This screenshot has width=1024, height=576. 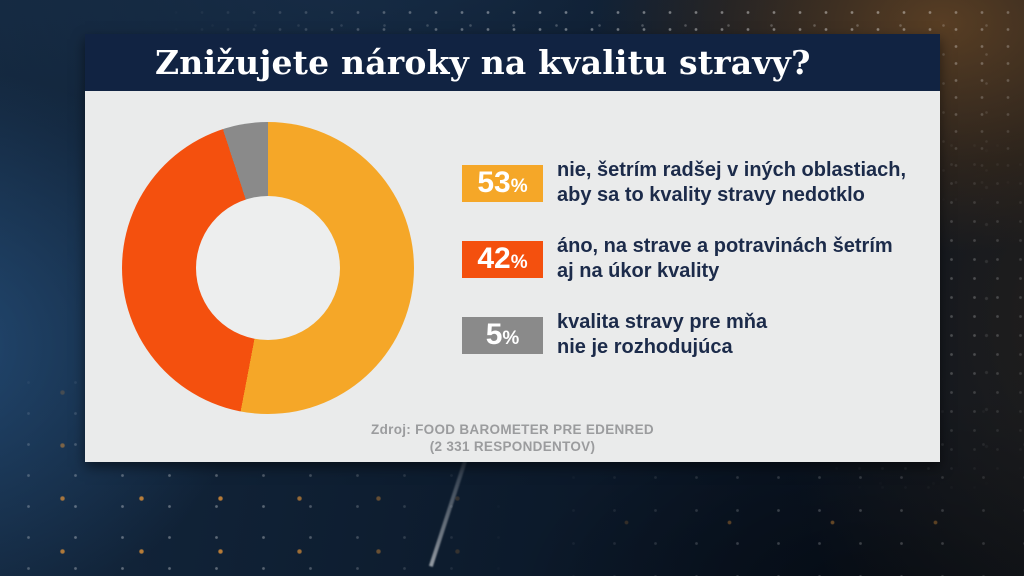 I want to click on legend-label-line2: aj na úkor kvality, so click(x=638, y=271).